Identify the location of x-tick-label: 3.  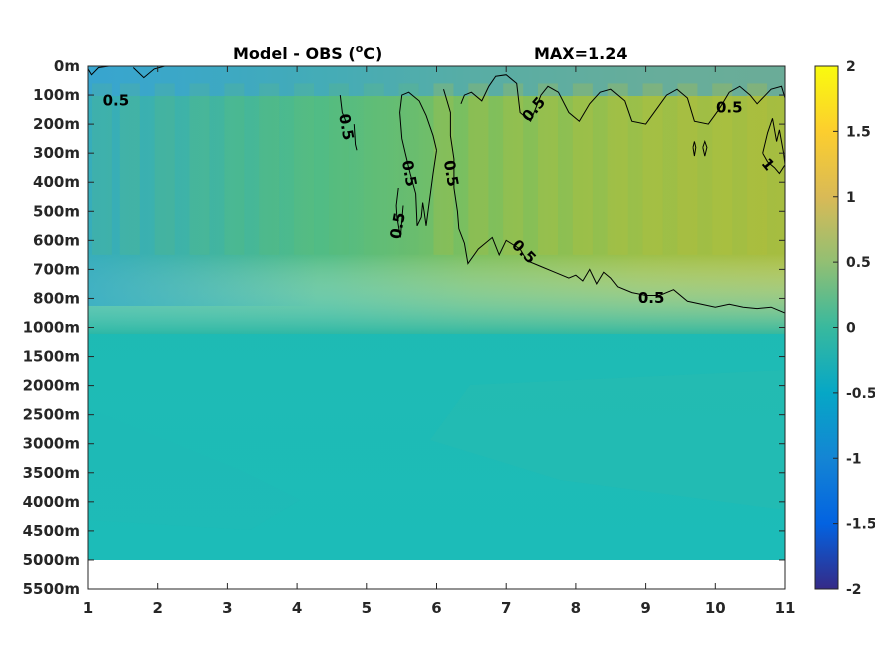
(227, 608).